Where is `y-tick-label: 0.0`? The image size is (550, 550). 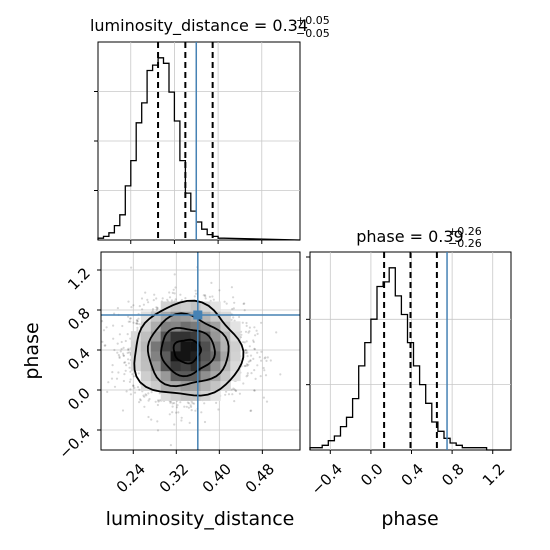 y-tick-label: 0.0 is located at coordinates (79, 399).